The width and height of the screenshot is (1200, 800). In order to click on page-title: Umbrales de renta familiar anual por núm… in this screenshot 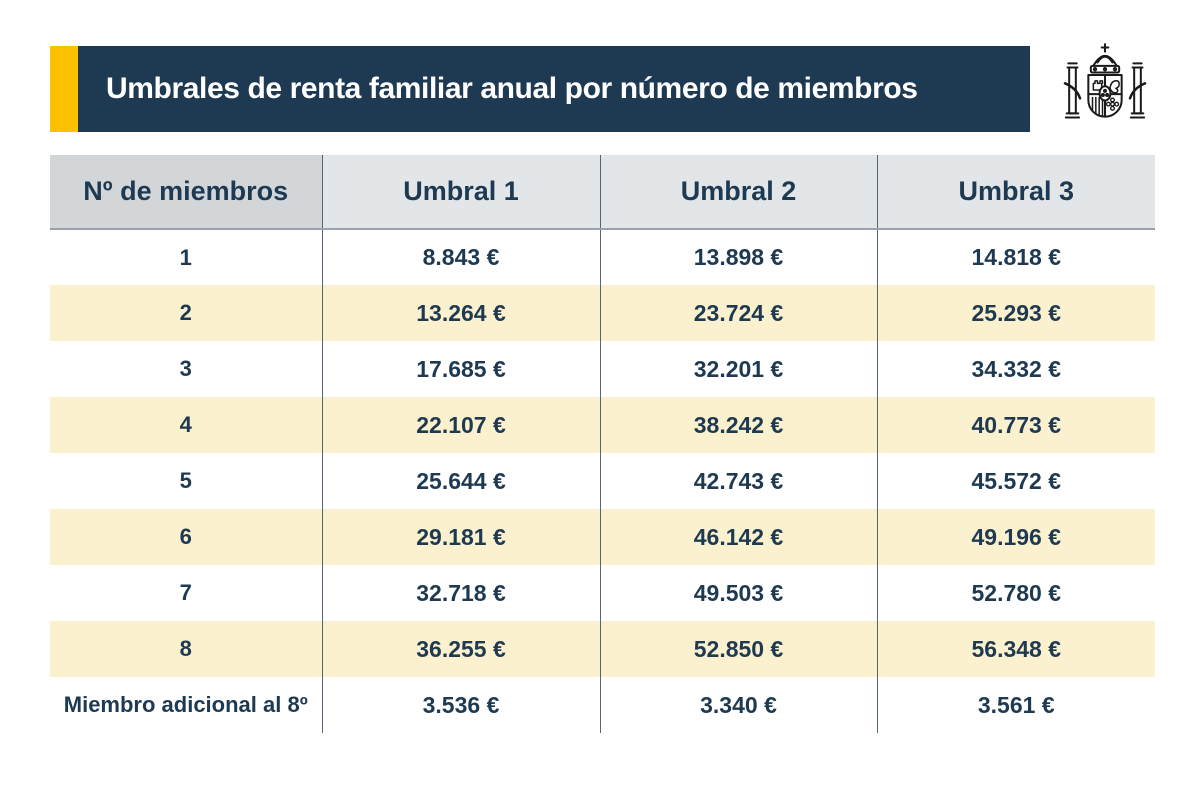, I will do `click(512, 88)`.